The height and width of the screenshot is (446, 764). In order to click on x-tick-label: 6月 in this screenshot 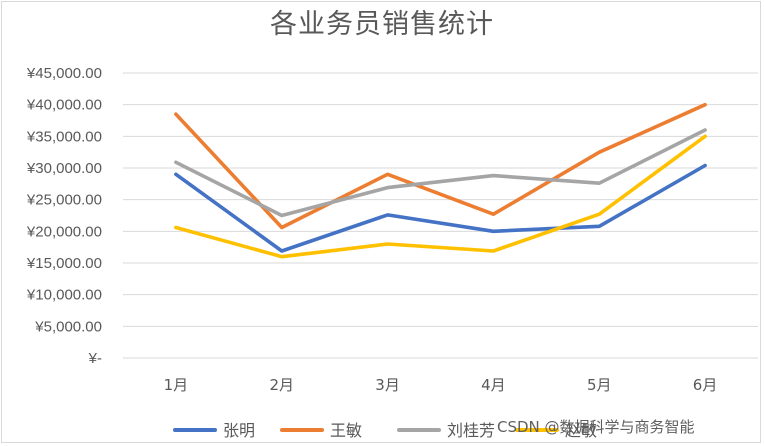, I will do `click(705, 385)`.